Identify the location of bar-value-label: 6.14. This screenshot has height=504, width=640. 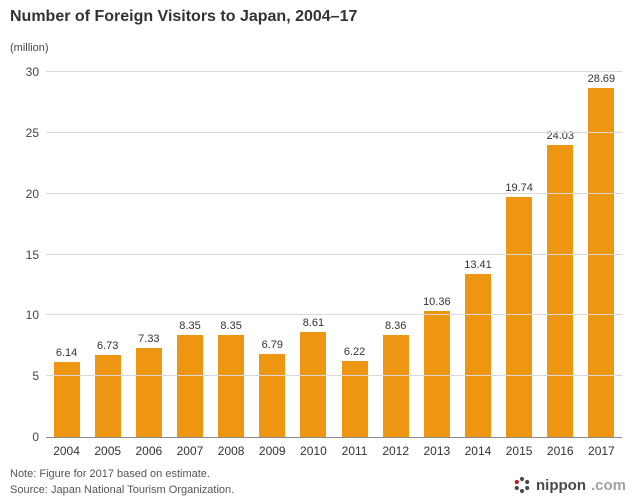
(66, 353).